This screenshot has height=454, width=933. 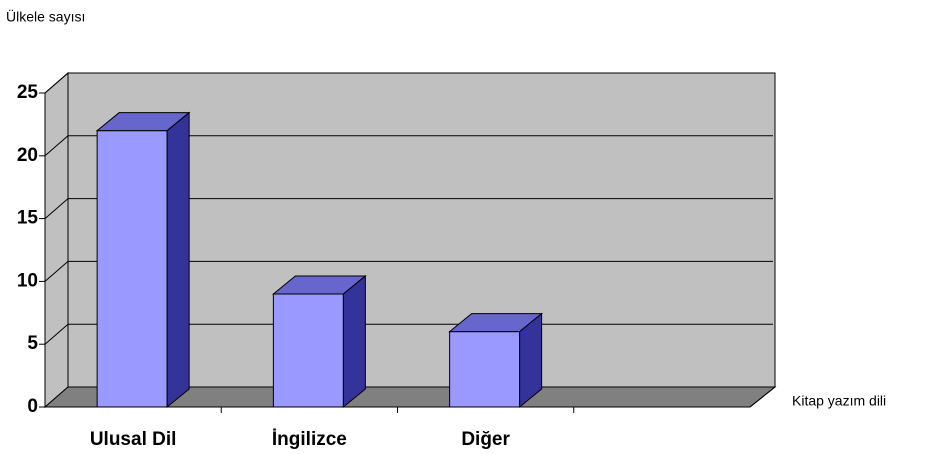 I want to click on y-tick-label: 25, so click(x=28, y=92).